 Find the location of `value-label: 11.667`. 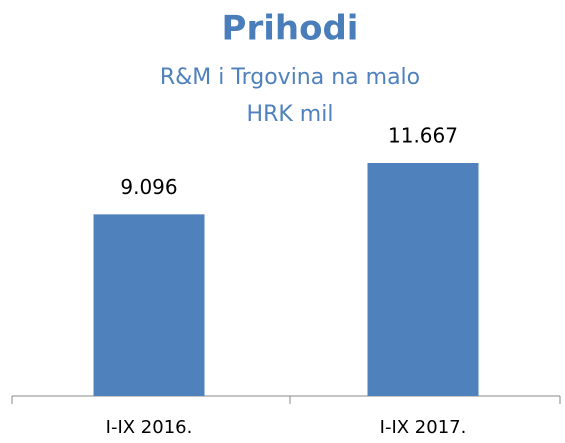

value-label: 11.667 is located at coordinates (423, 136).